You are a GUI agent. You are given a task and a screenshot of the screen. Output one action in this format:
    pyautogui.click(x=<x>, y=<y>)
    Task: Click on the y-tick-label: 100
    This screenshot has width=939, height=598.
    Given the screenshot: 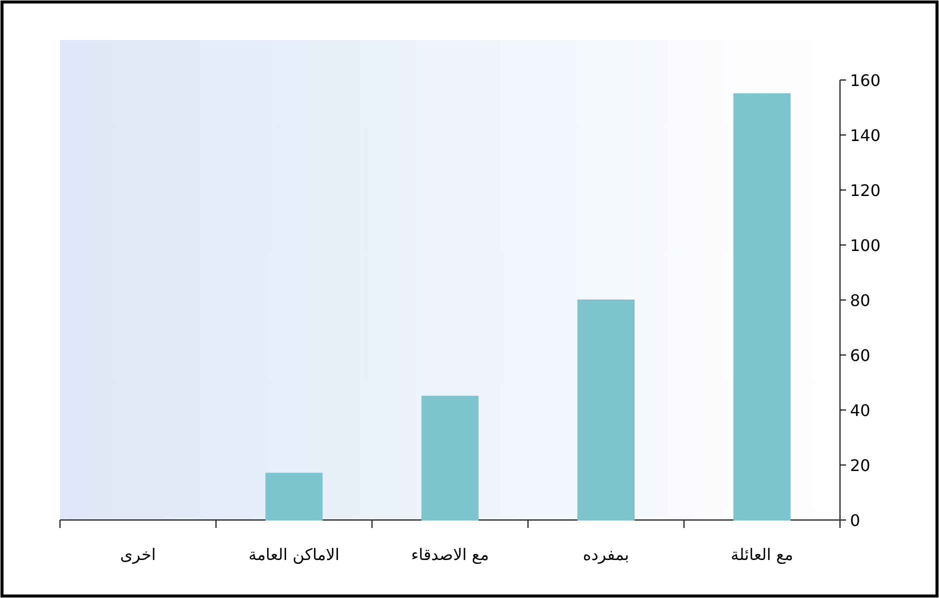 What is the action you would take?
    pyautogui.click(x=865, y=245)
    